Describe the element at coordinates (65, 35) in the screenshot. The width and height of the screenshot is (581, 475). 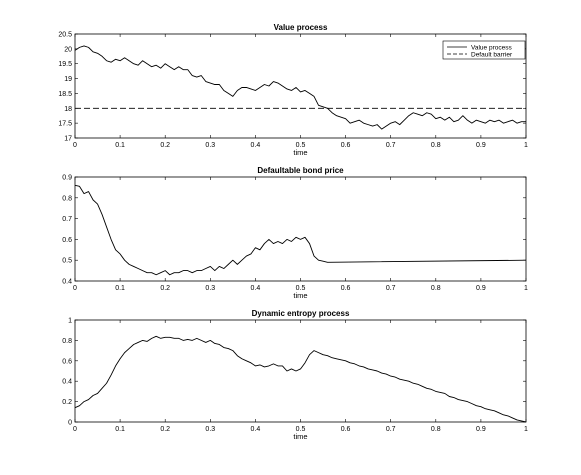
I see `y-tick-label: 20.5` at that location.